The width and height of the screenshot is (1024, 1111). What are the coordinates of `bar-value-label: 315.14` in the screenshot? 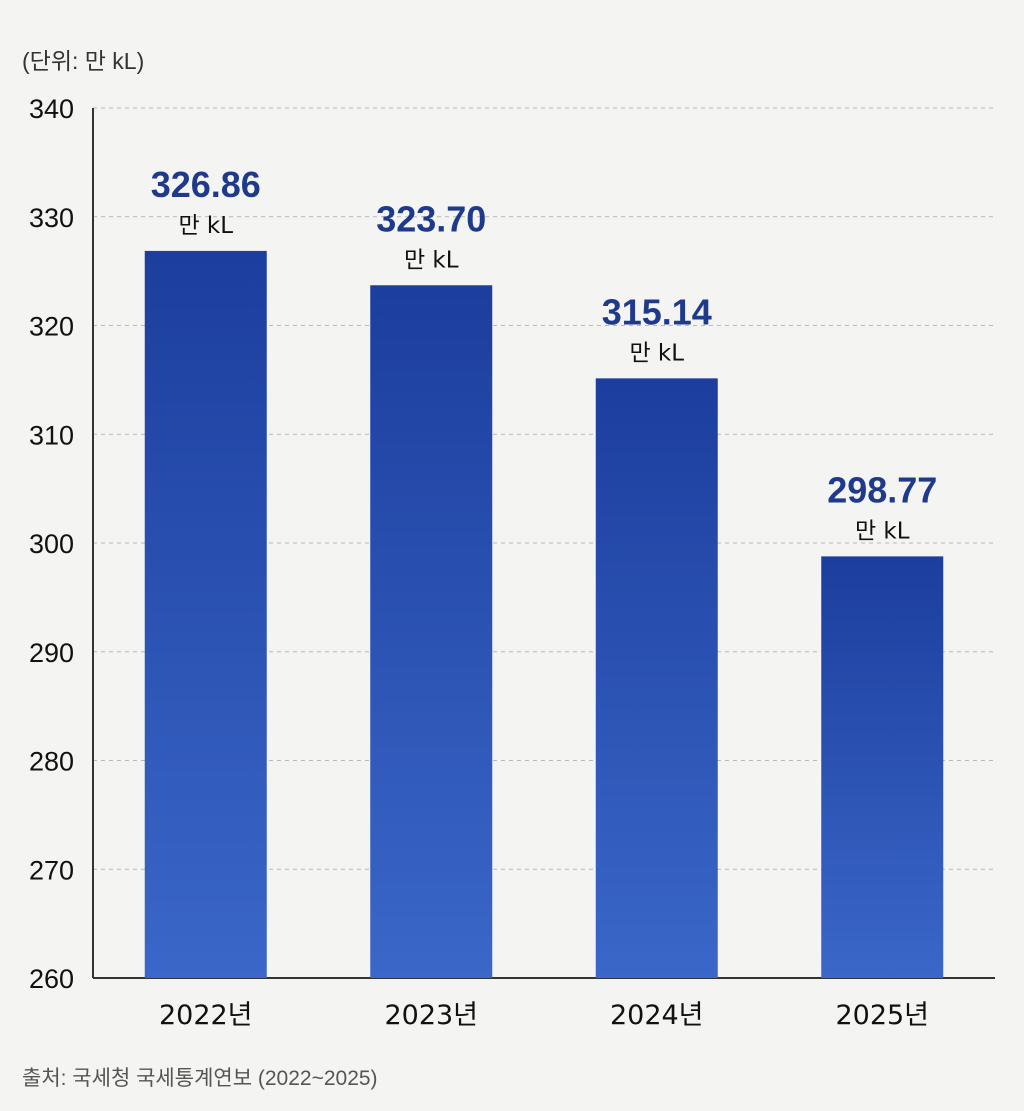 It's located at (657, 311).